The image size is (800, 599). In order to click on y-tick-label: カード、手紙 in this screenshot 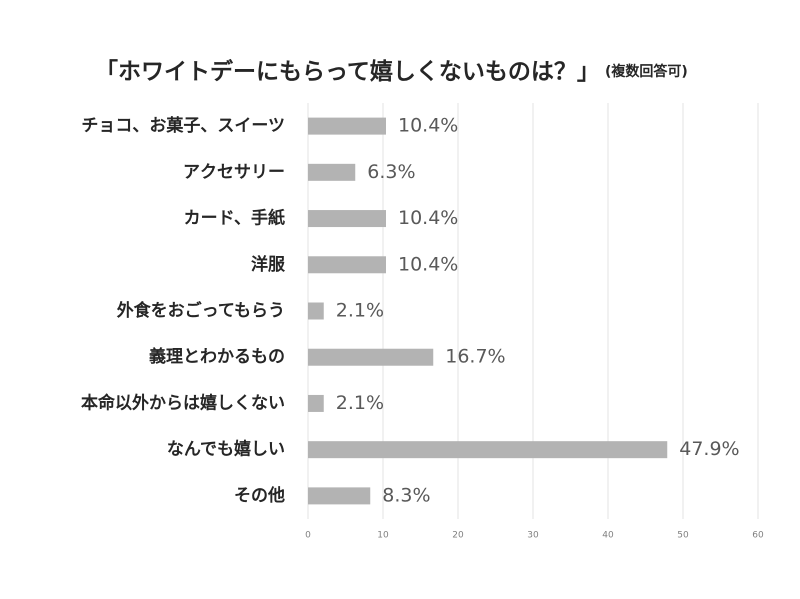, I will do `click(234, 218)`.